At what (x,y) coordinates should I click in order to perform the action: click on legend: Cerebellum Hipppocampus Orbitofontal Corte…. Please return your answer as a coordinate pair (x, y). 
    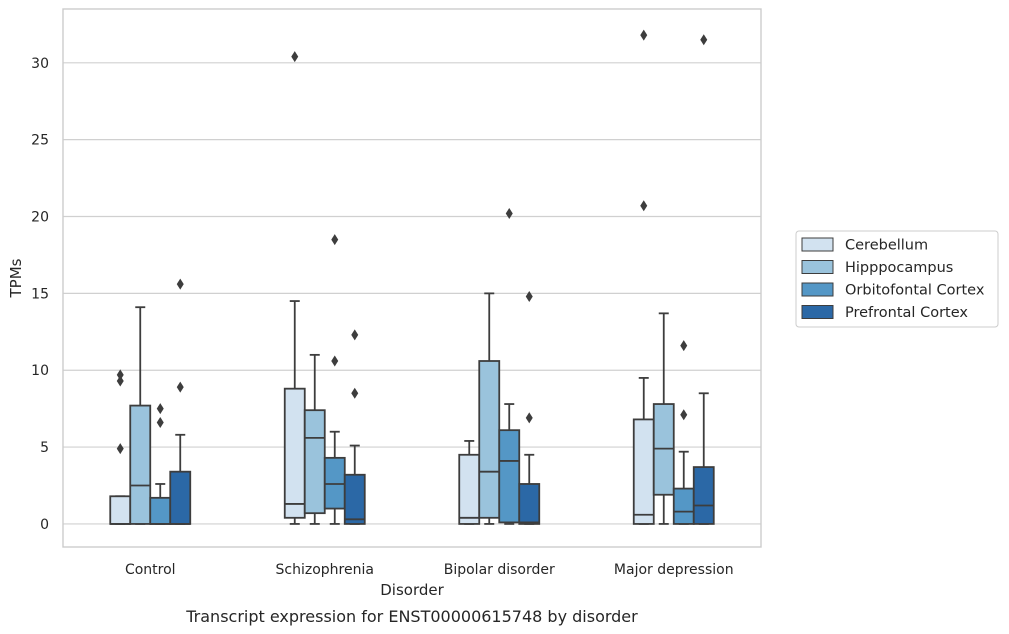
    Looking at the image, I should click on (897, 279).